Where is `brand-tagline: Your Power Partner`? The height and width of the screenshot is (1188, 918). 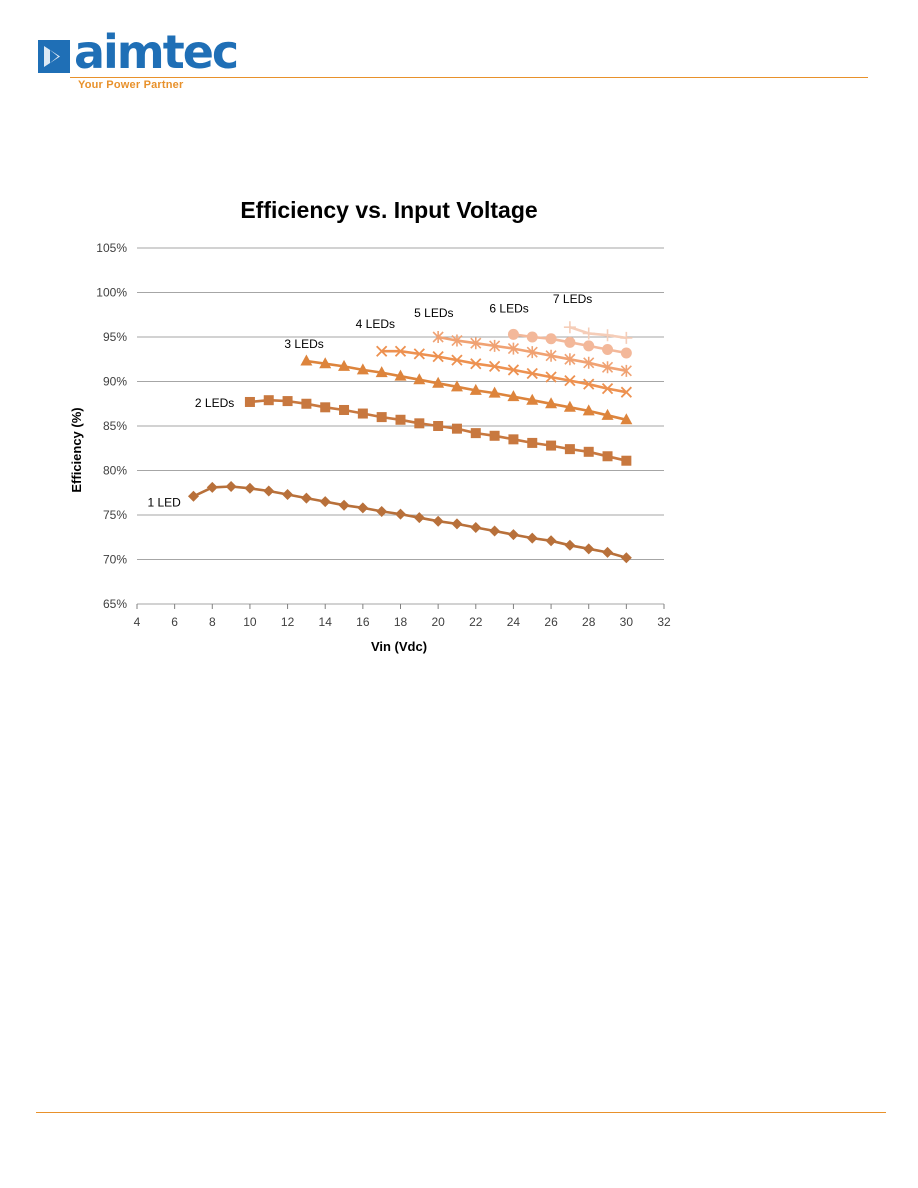 brand-tagline: Your Power Partner is located at coordinates (131, 85).